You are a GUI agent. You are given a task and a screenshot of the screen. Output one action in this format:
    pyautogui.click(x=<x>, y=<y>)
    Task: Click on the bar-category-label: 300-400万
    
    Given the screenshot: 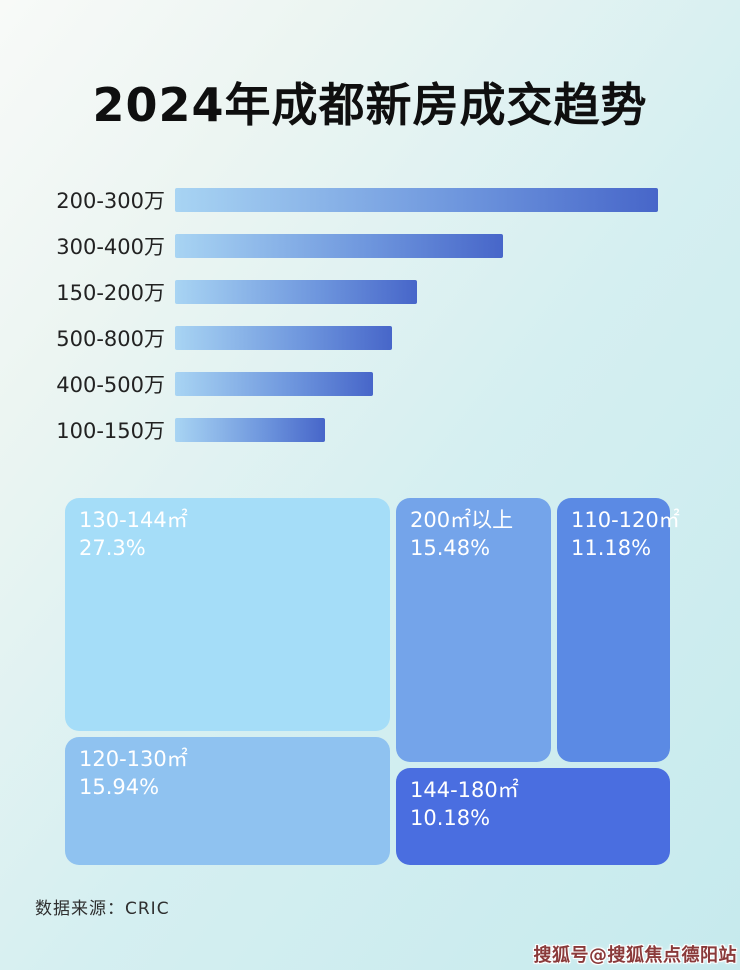 What is the action you would take?
    pyautogui.click(x=110, y=247)
    